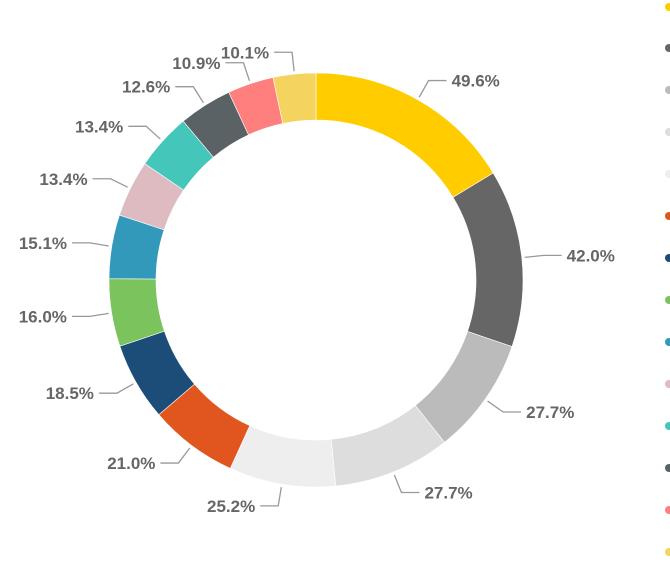 The height and width of the screenshot is (580, 670). I want to click on slice-label-13: 10.9%, so click(196, 63).